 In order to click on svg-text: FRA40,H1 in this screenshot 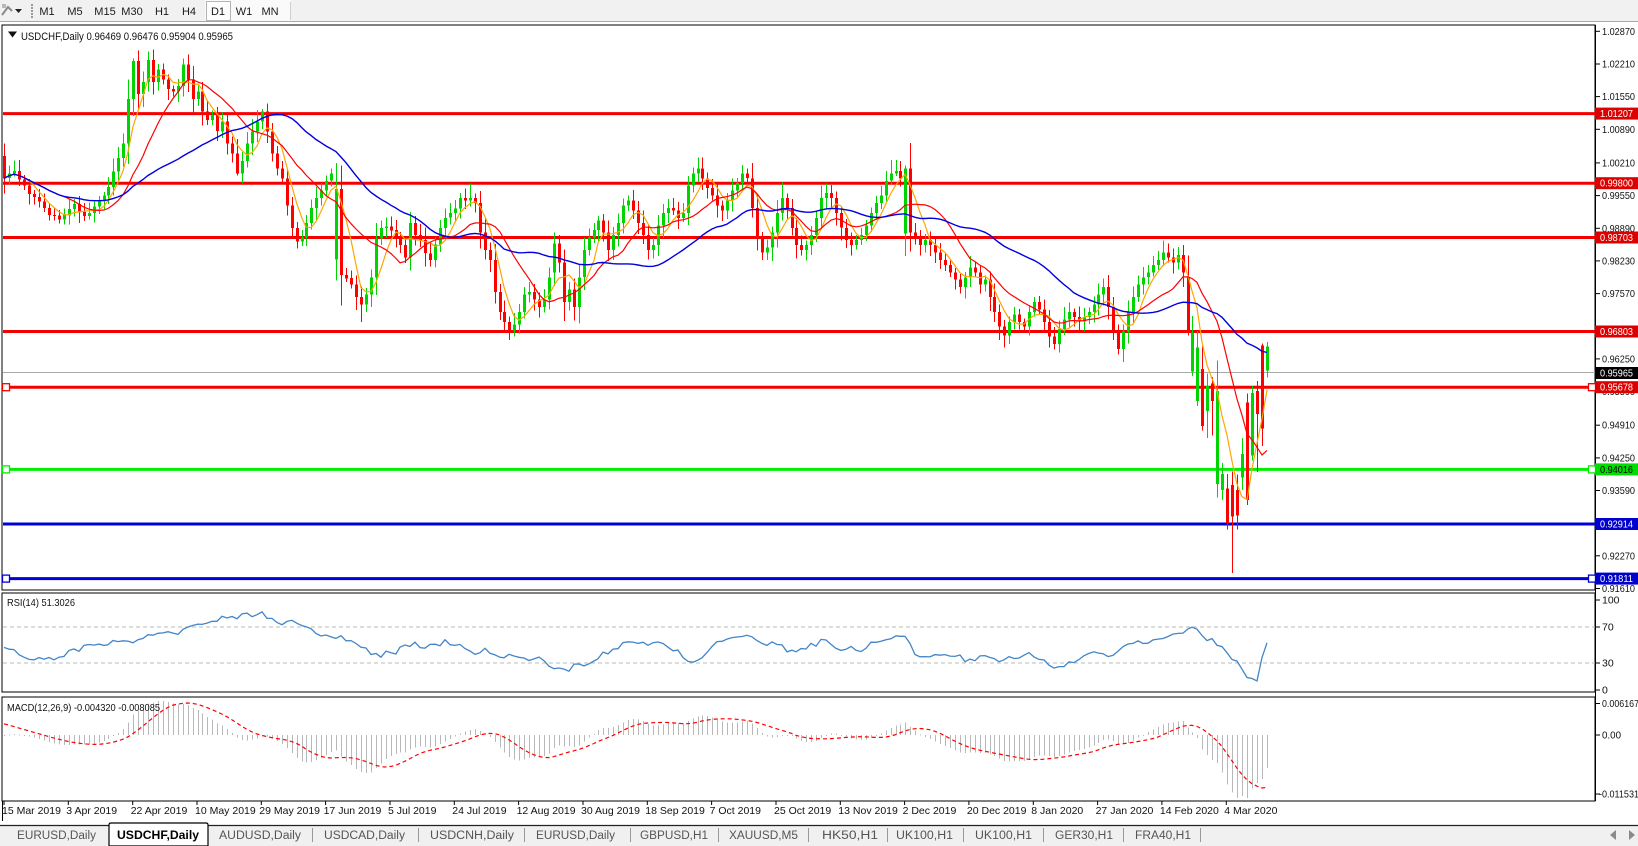, I will do `click(1163, 836)`.